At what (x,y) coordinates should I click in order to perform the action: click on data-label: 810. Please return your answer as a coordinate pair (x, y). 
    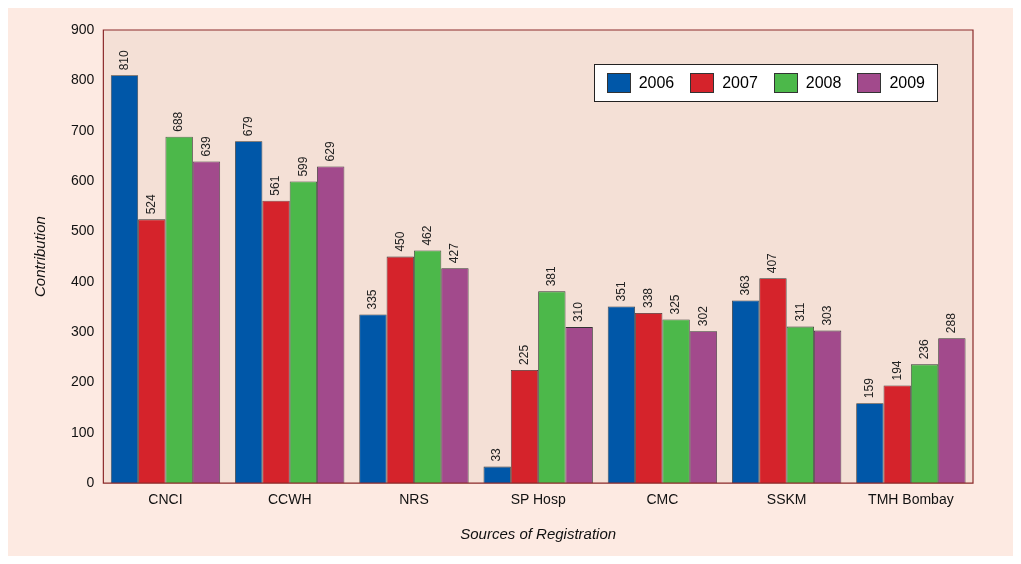
    Looking at the image, I should click on (123, 60).